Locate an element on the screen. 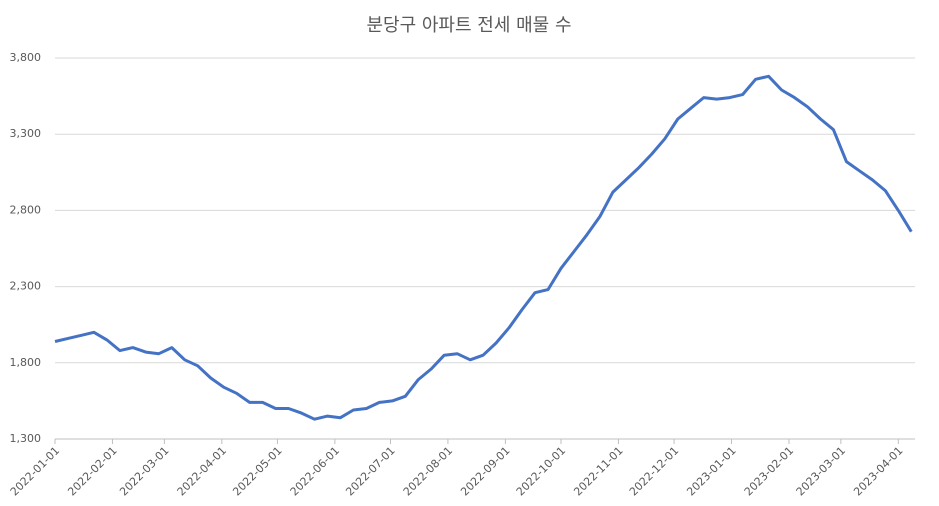 The width and height of the screenshot is (939, 506). y-tick-label: 1,300 is located at coordinates (26, 438).